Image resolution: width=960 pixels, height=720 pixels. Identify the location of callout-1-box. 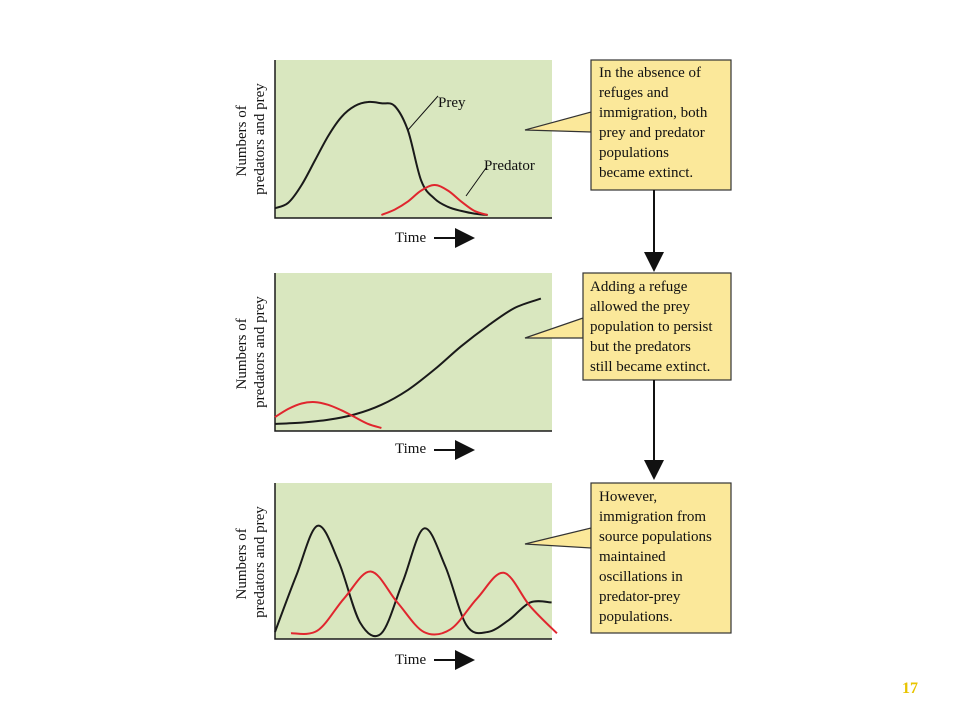
(661, 125).